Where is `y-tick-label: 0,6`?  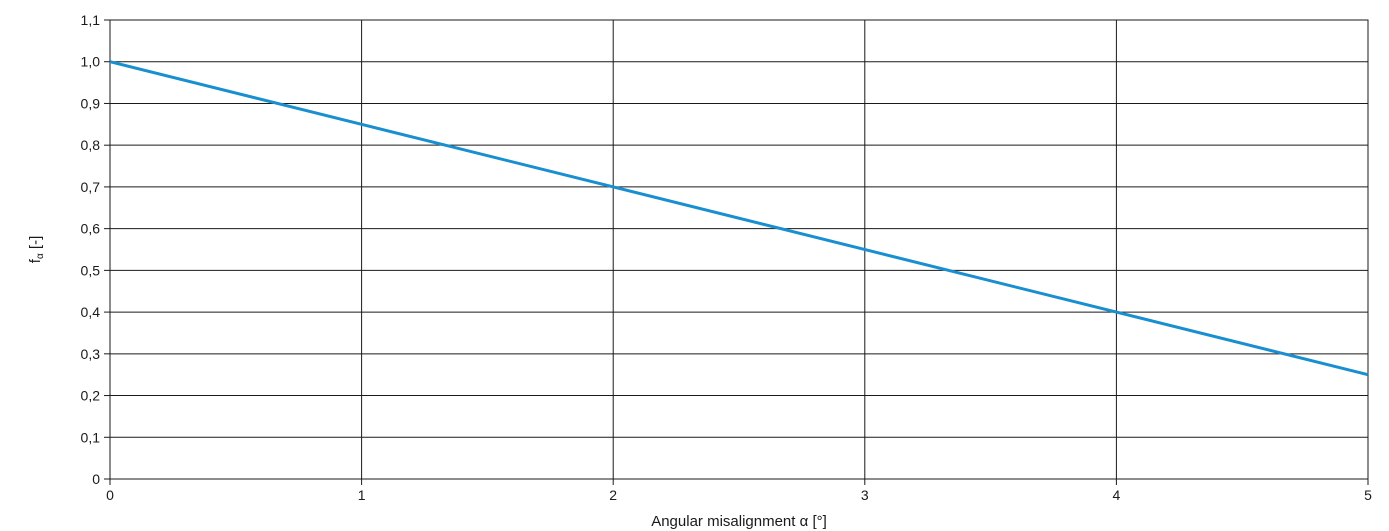
y-tick-label: 0,6 is located at coordinates (91, 229).